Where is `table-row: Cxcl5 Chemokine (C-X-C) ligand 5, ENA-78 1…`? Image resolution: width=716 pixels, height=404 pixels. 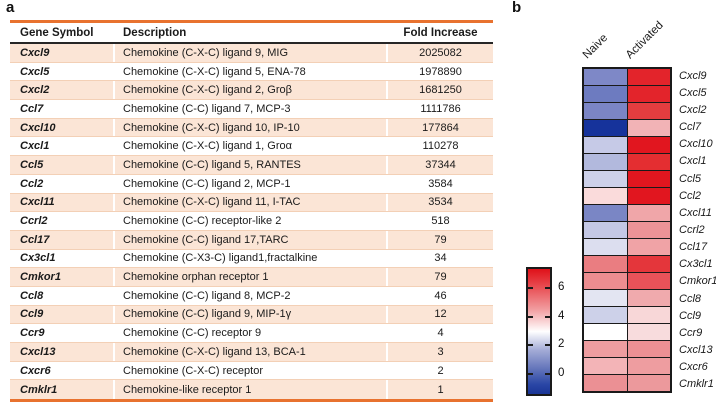 table-row: Cxcl5 Chemokine (C-X-C) ligand 5, ENA-78 1… is located at coordinates (251, 72).